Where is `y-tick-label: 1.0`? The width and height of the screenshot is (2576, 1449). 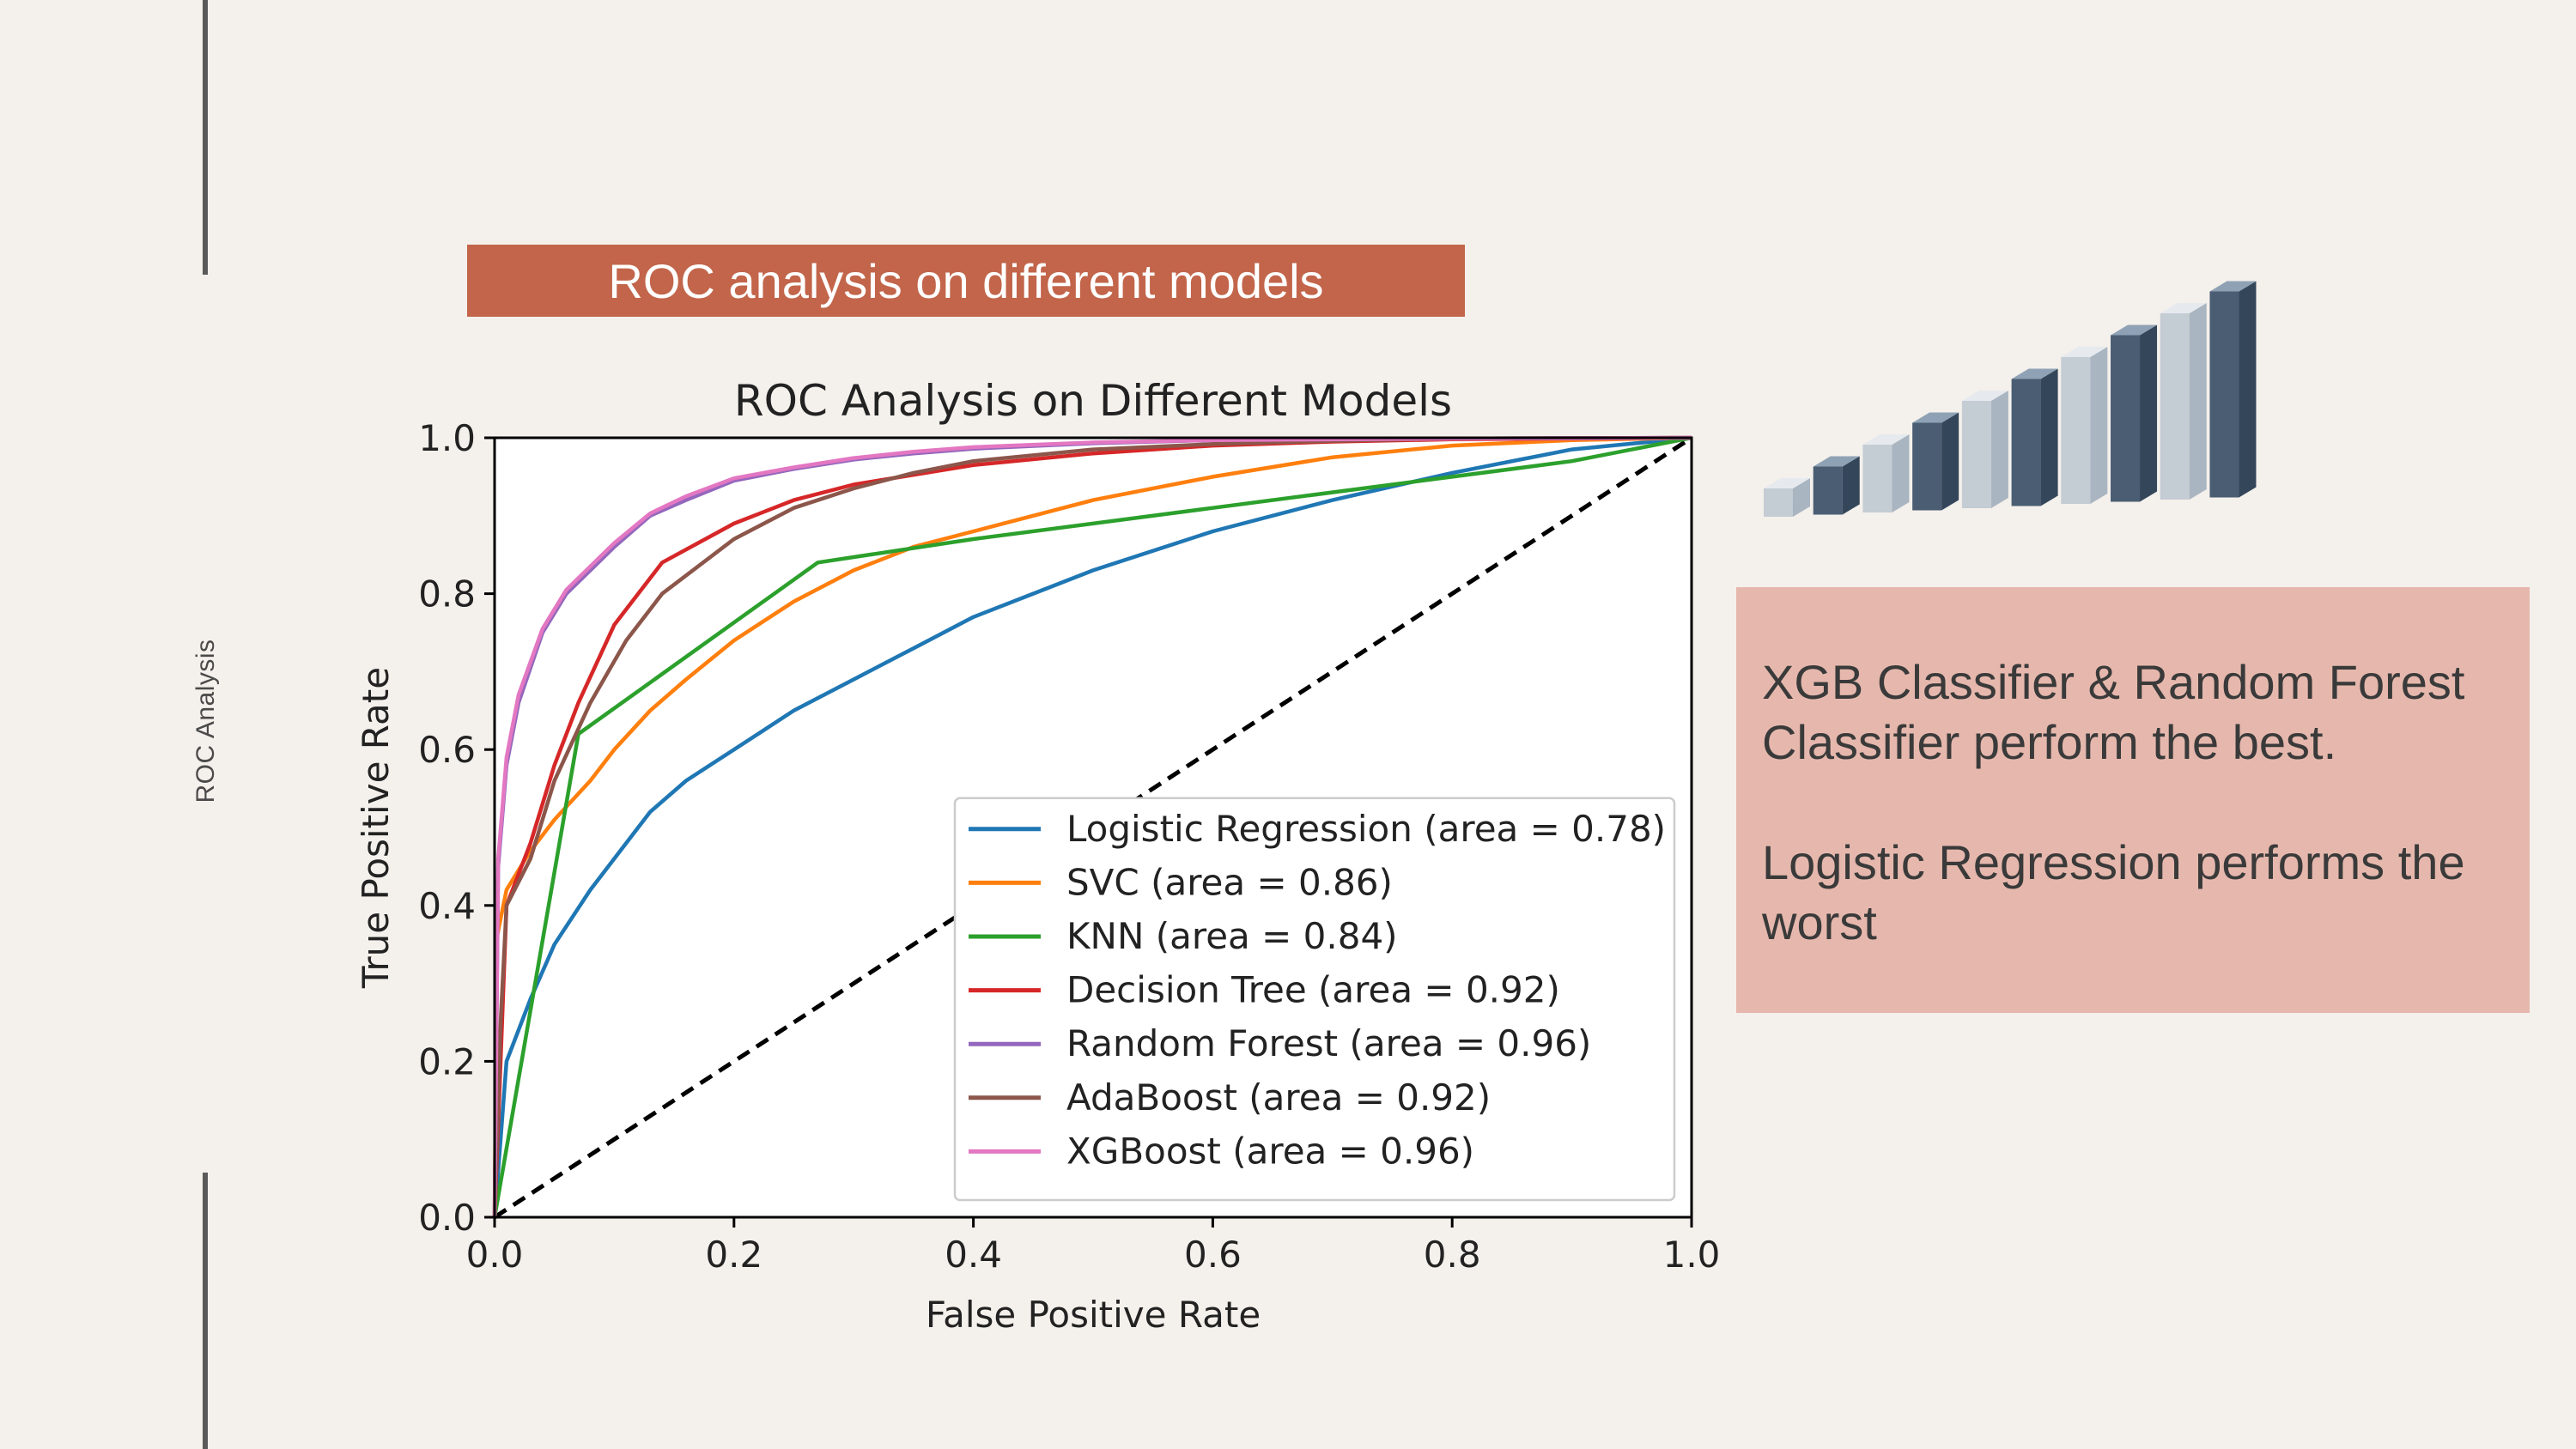
y-tick-label: 1.0 is located at coordinates (447, 438).